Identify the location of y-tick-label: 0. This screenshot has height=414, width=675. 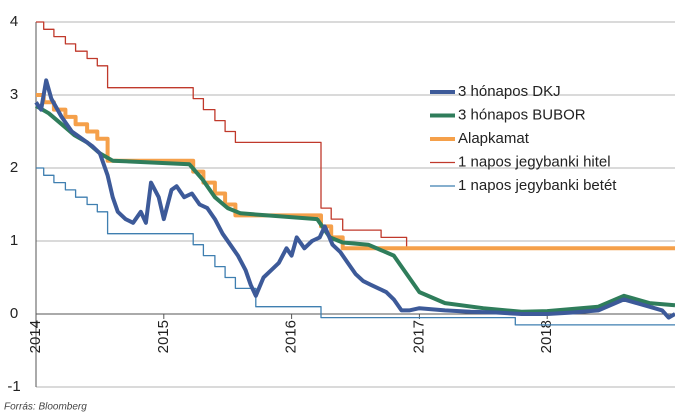
(14, 313).